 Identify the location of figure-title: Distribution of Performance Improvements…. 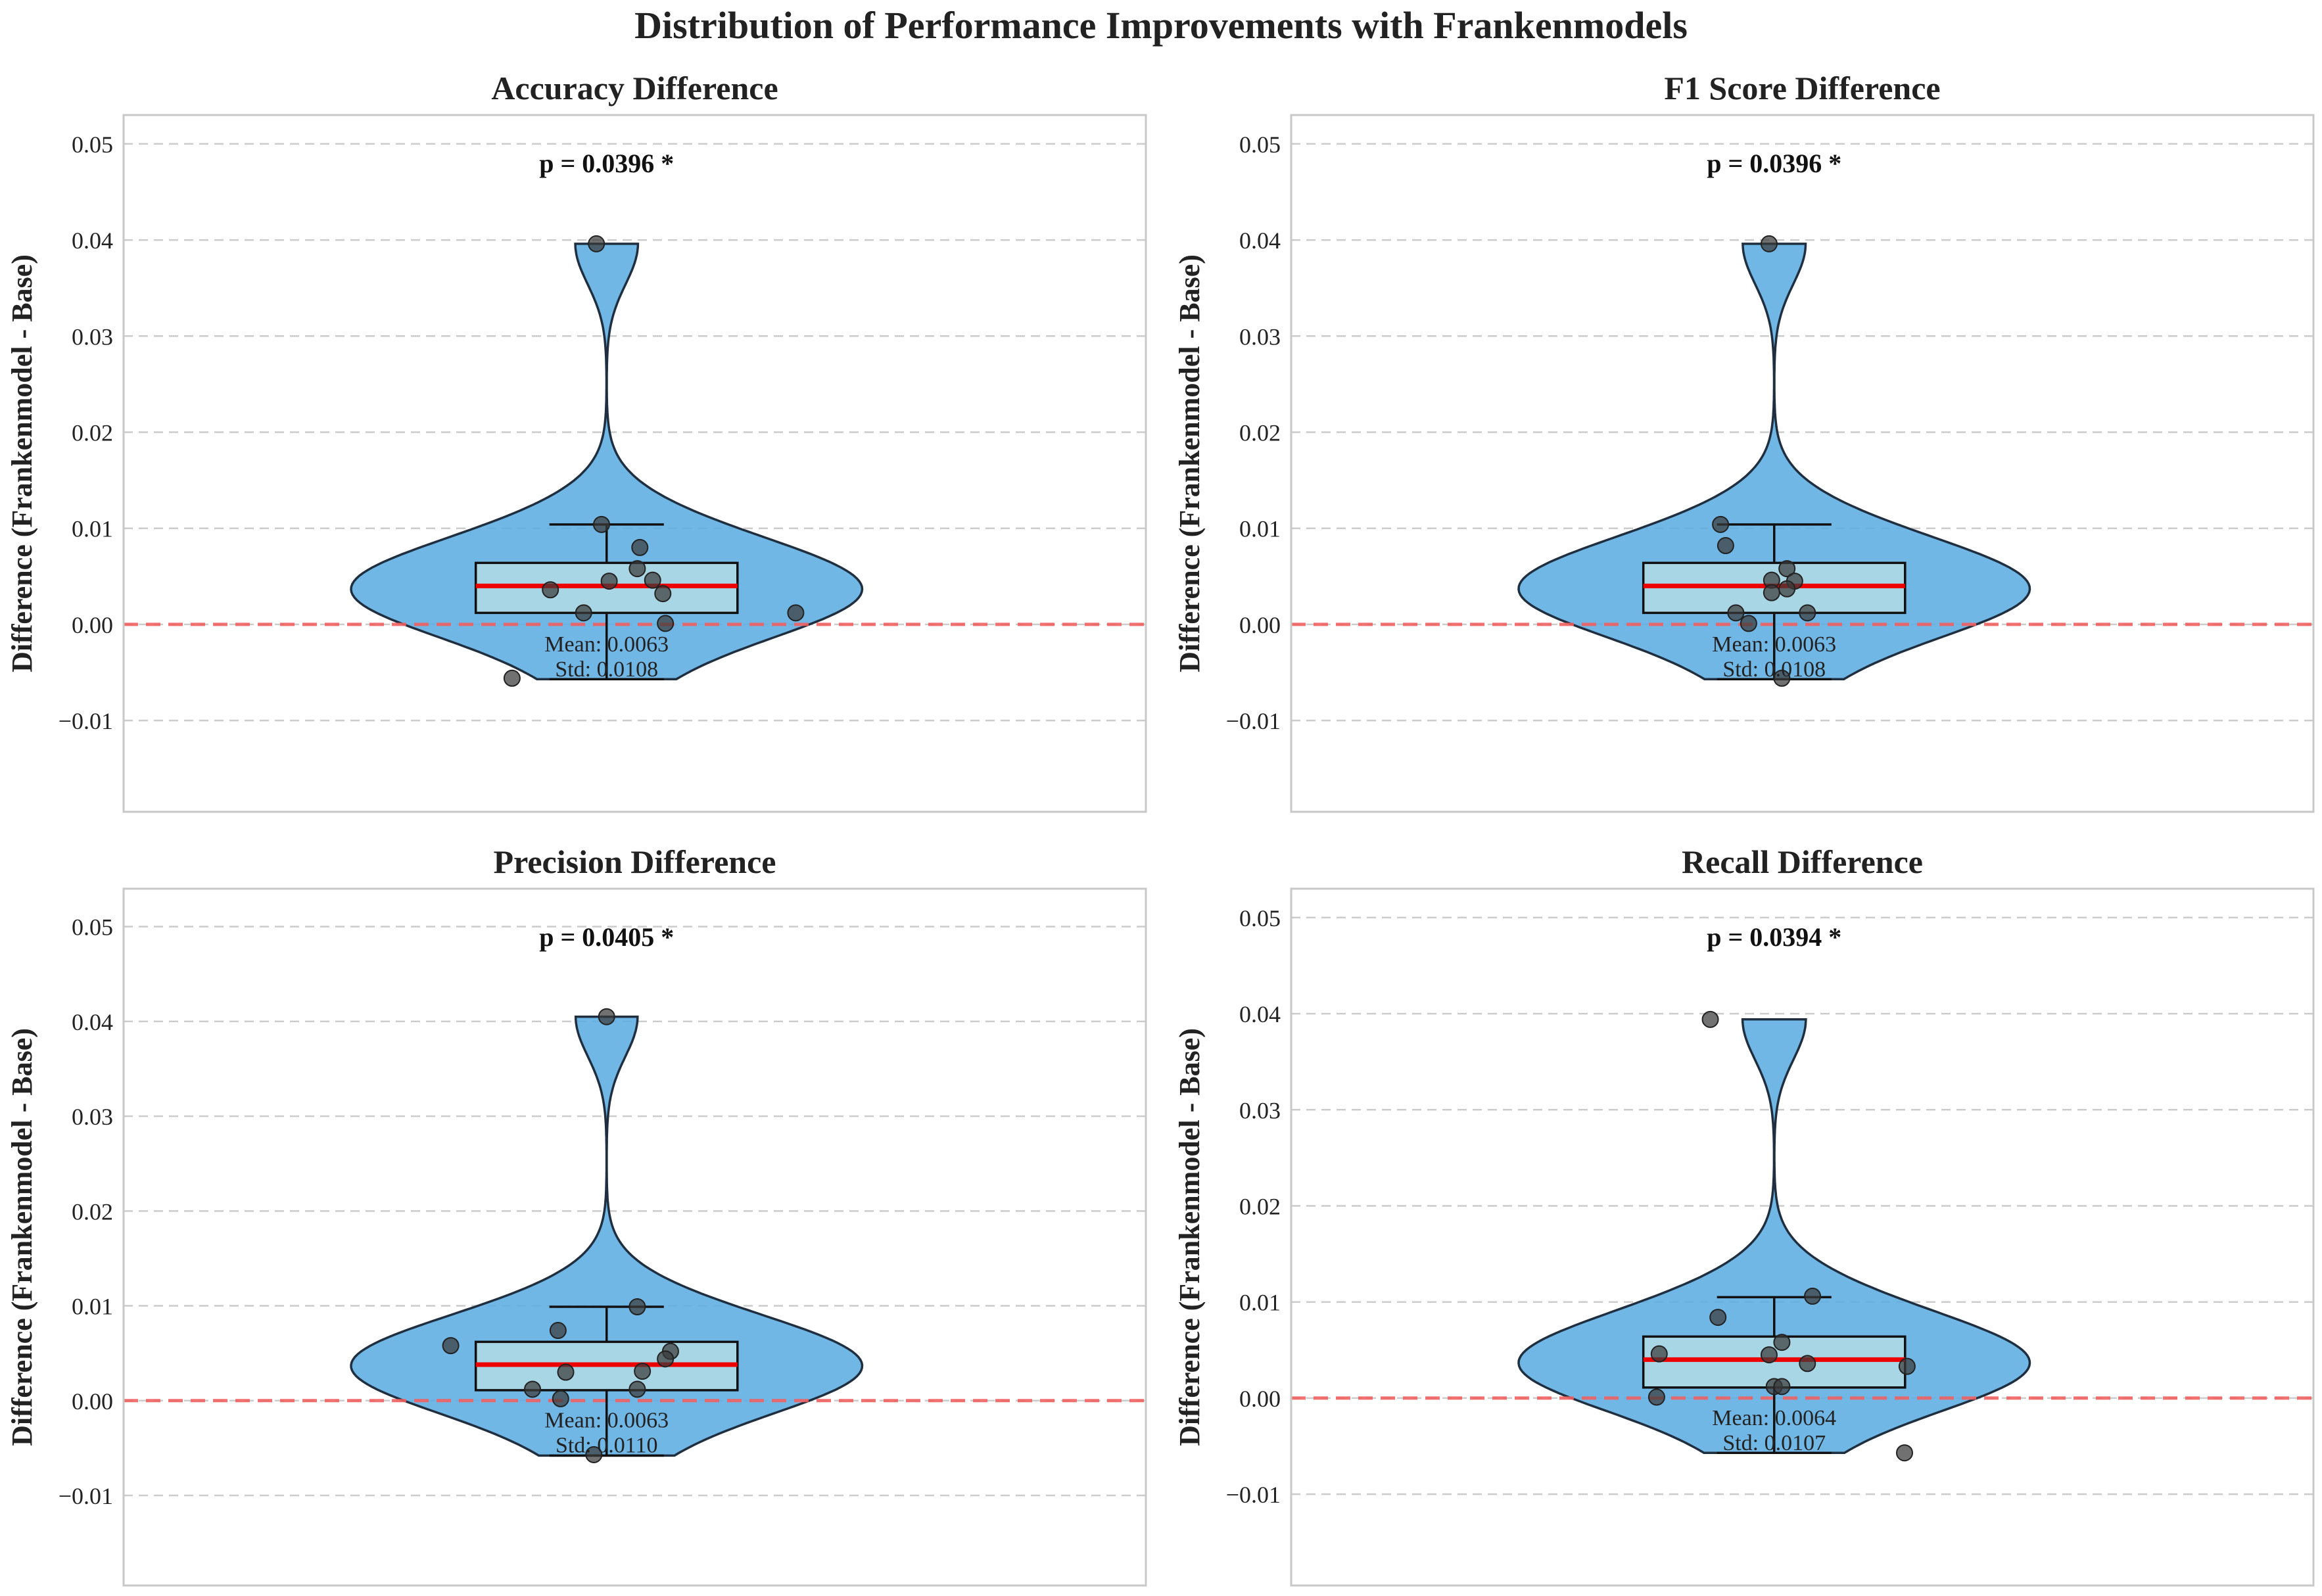
(1161, 25).